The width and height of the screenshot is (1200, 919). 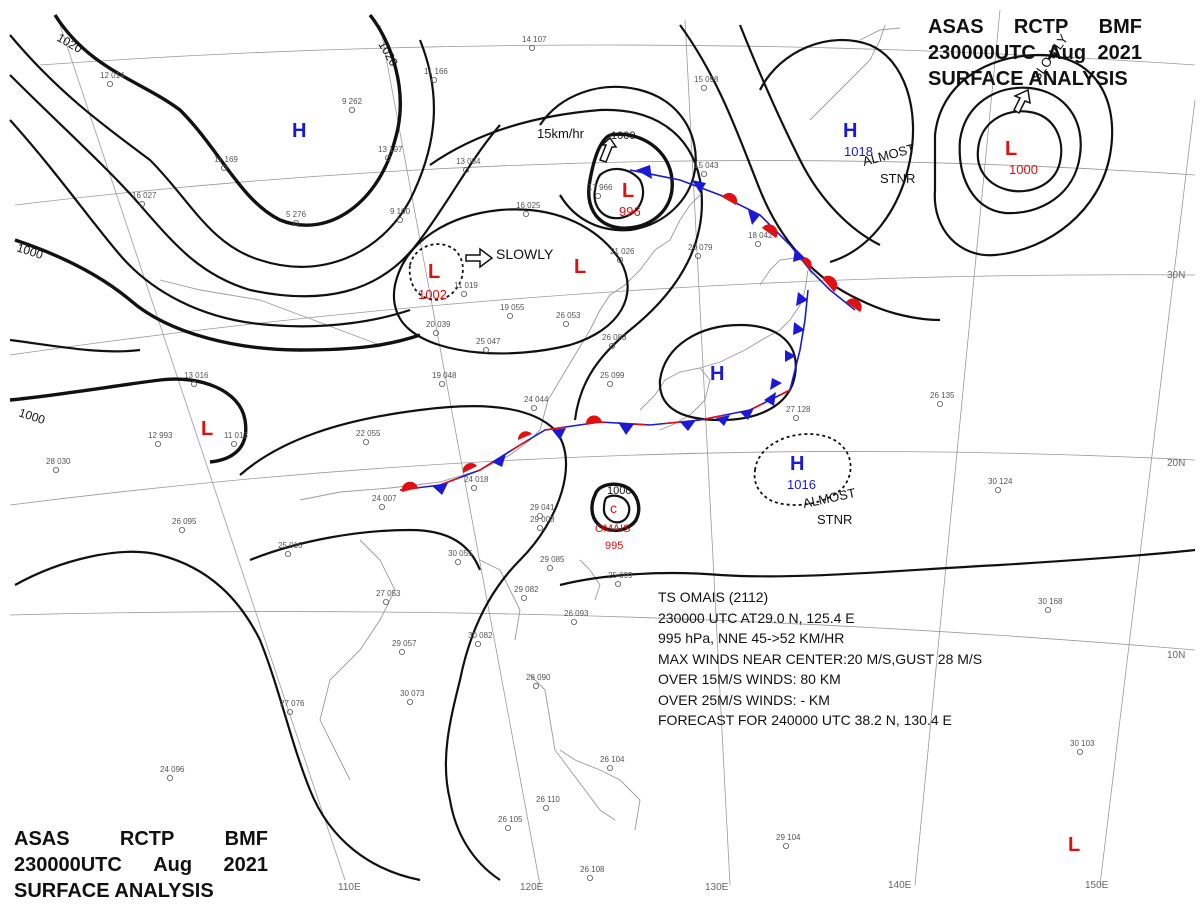 I want to click on station-plot: 28 030, so click(x=58, y=461).